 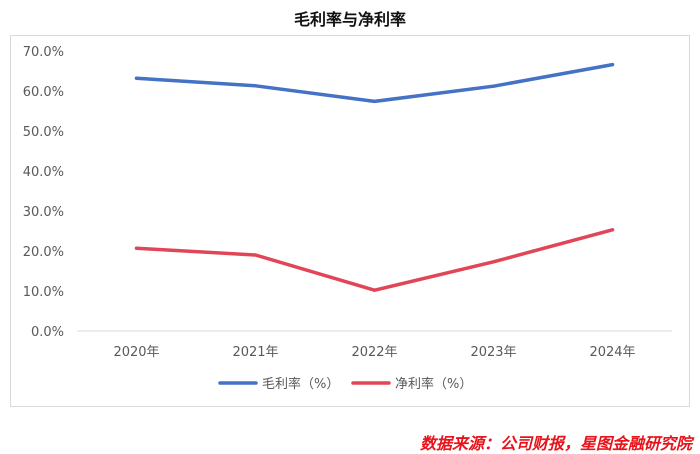 What do you see at coordinates (43, 132) in the screenshot?
I see `y-tick-label: 50.0%` at bounding box center [43, 132].